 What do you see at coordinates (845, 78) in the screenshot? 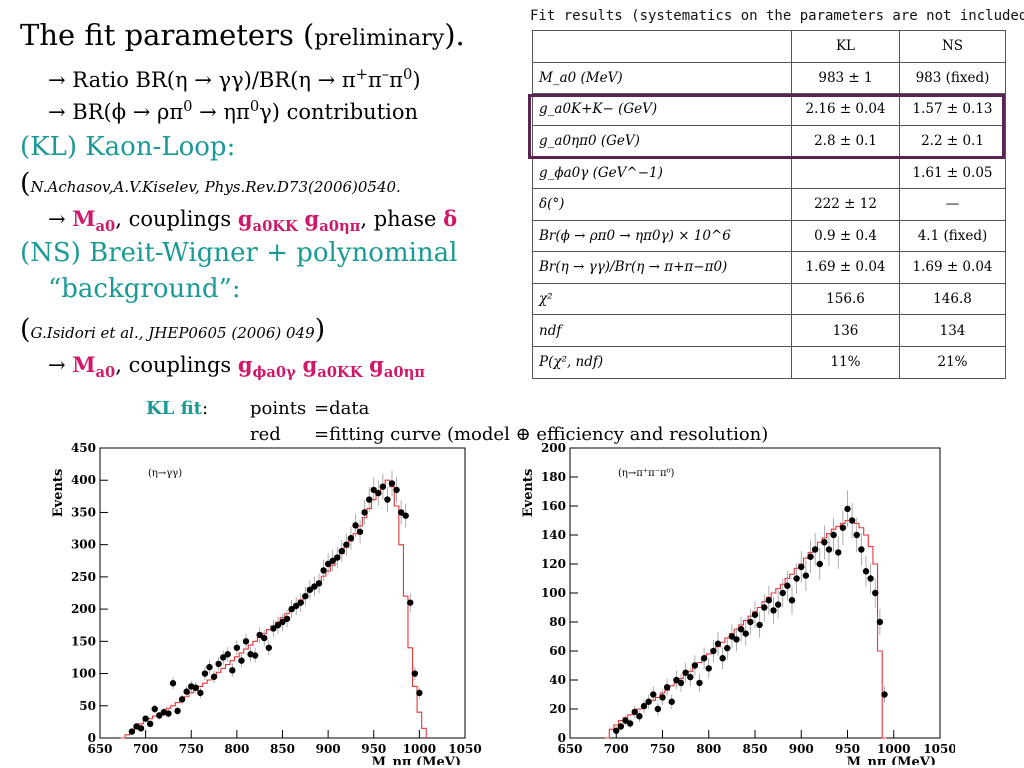
I see `kl-cell: 983 ± 1` at bounding box center [845, 78].